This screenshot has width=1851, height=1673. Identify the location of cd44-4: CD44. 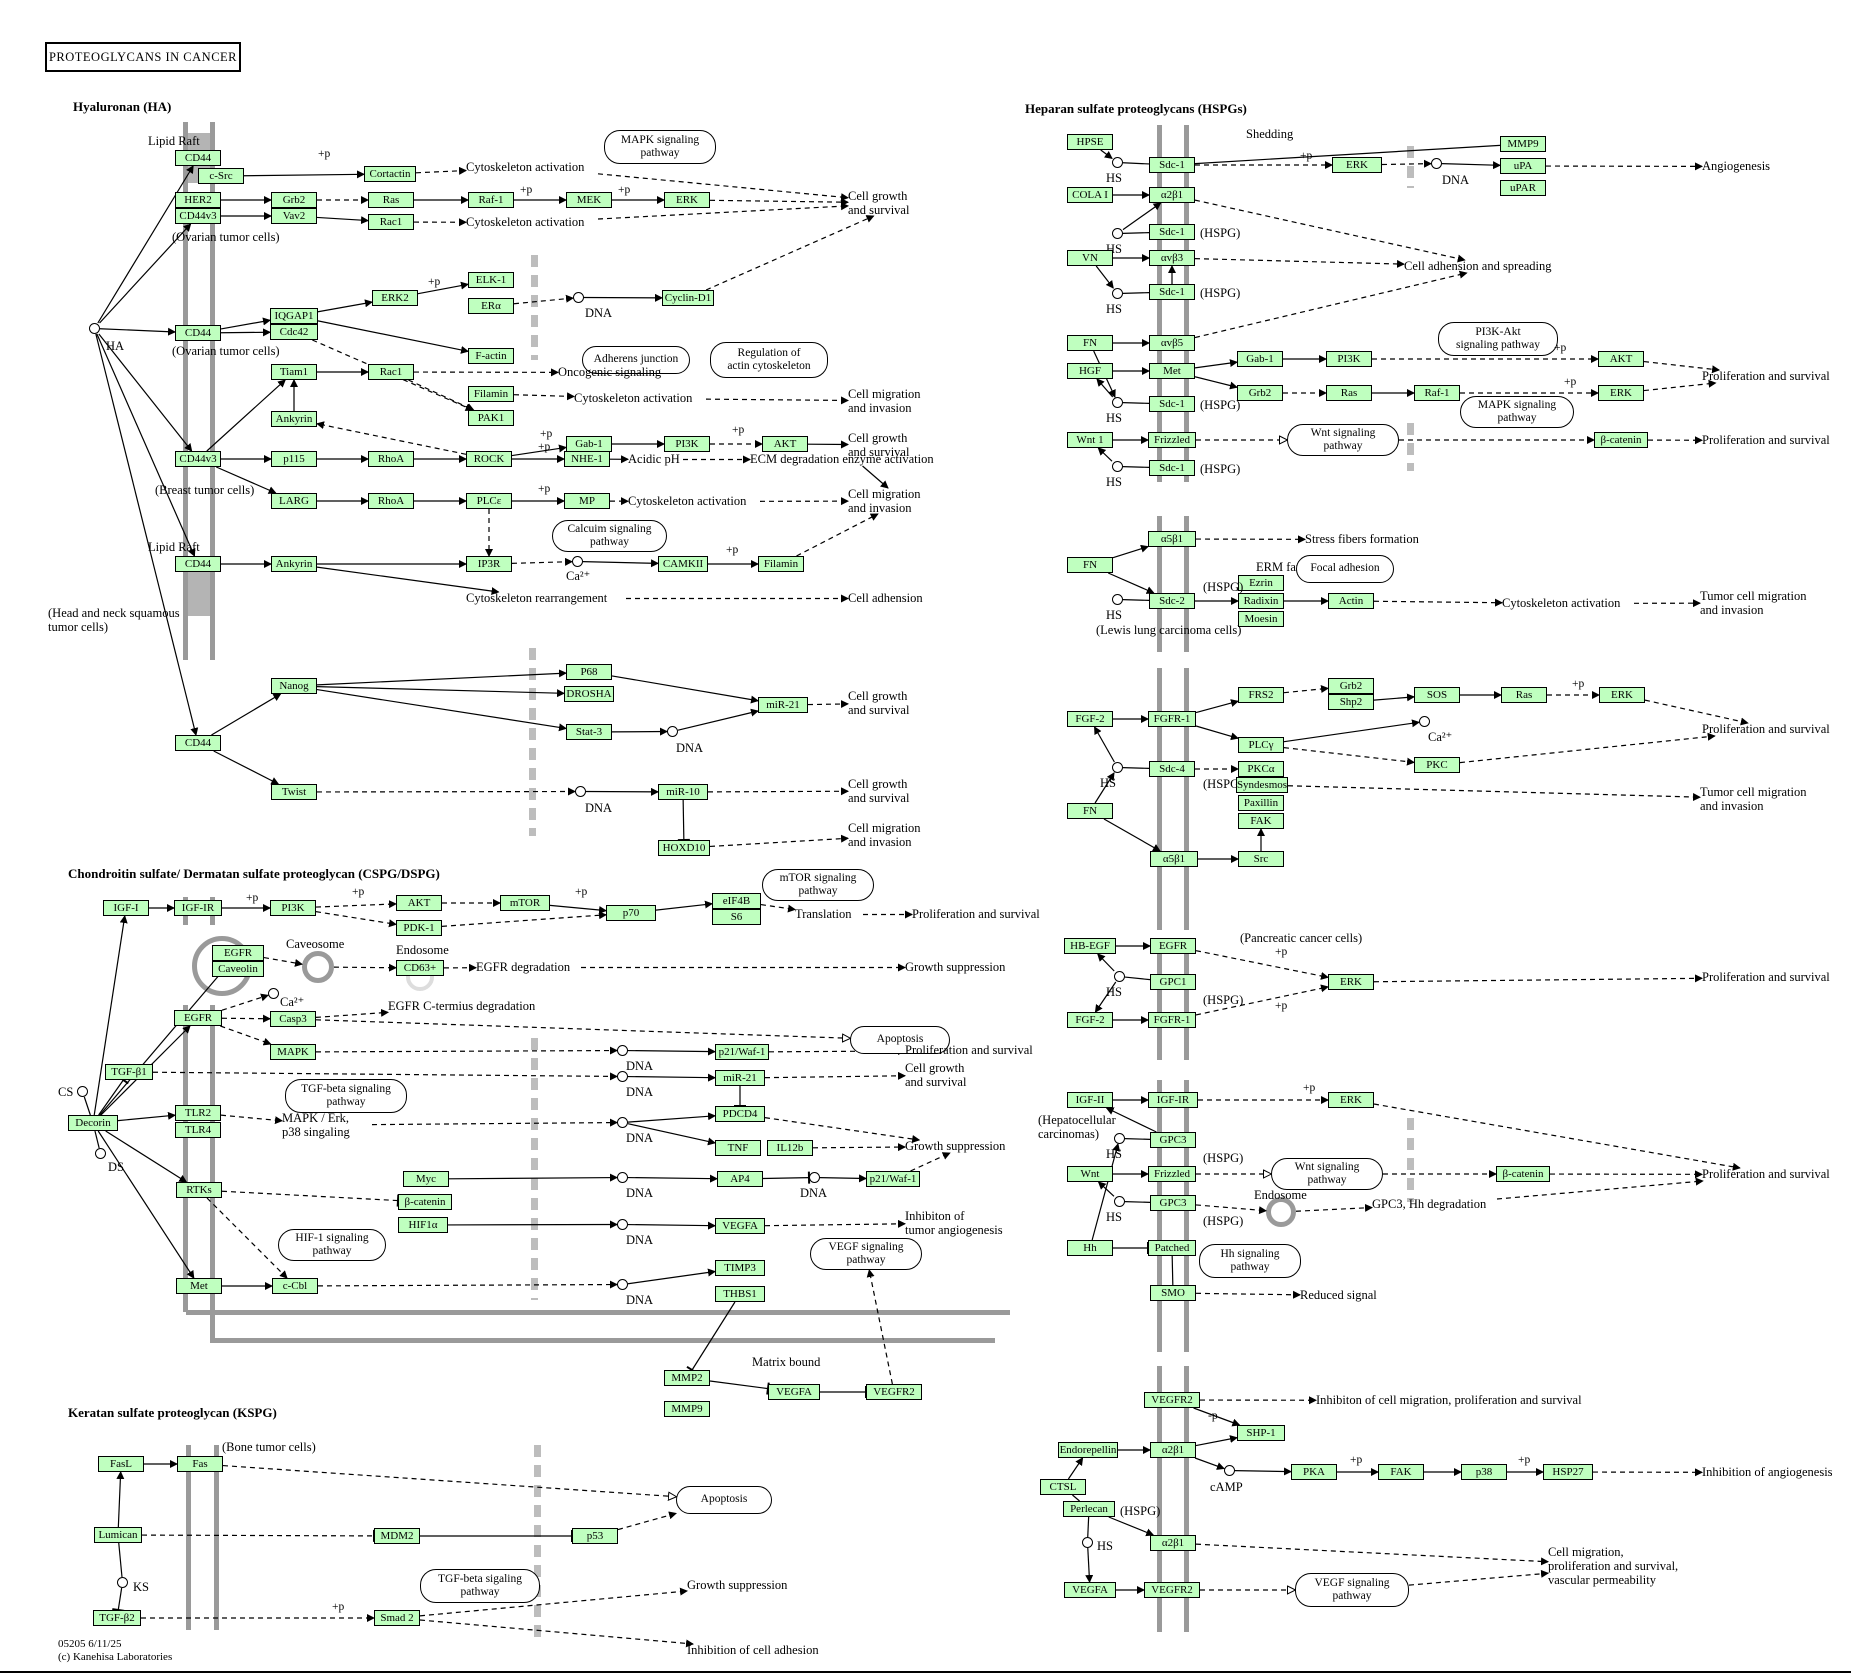
(198, 743).